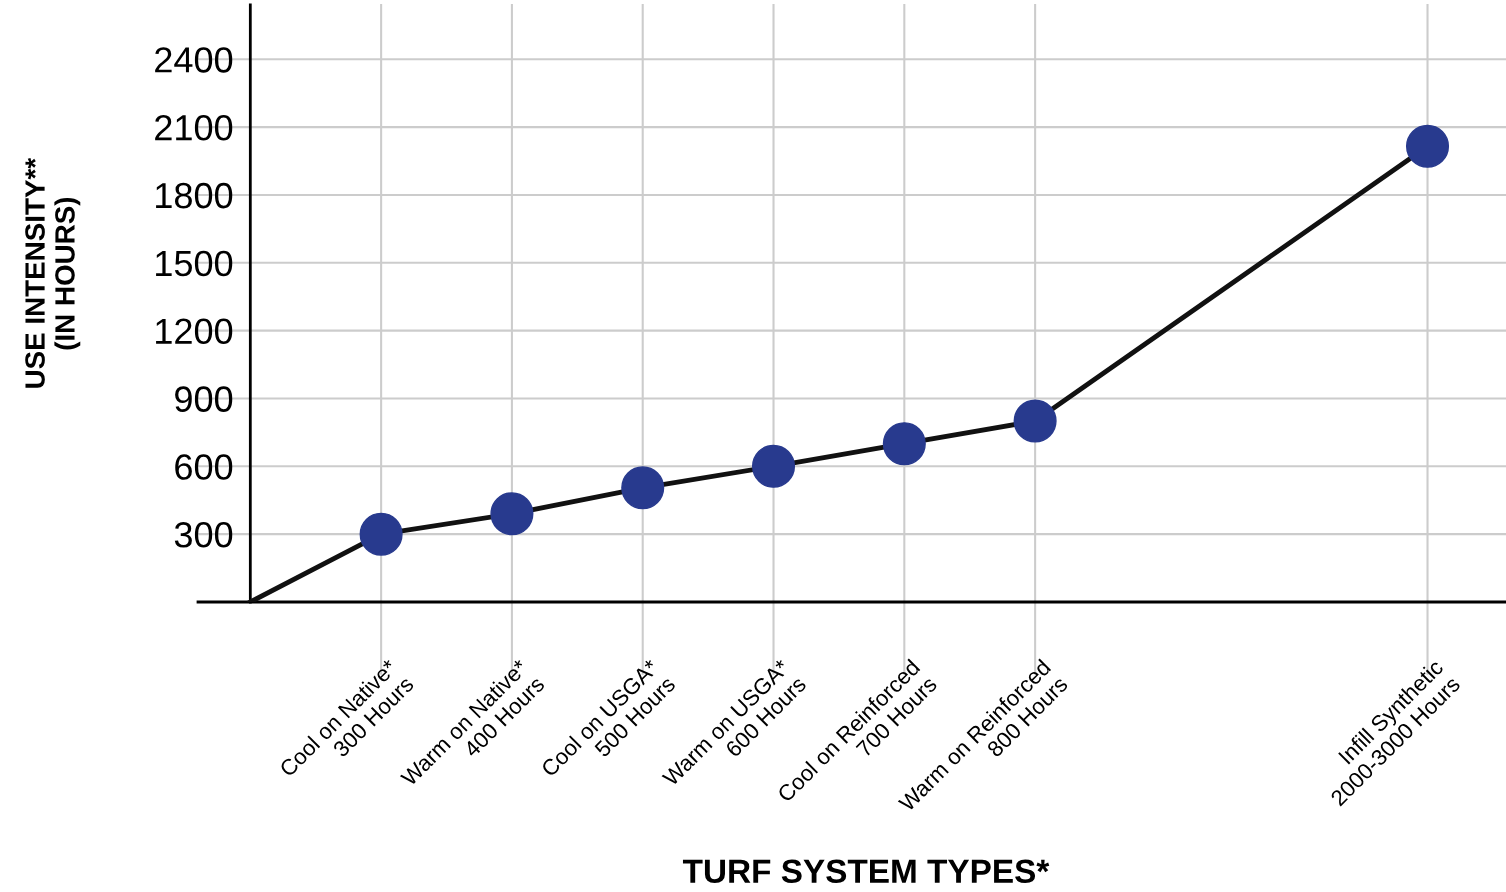  I want to click on y-tick-label: 2400, so click(194, 60).